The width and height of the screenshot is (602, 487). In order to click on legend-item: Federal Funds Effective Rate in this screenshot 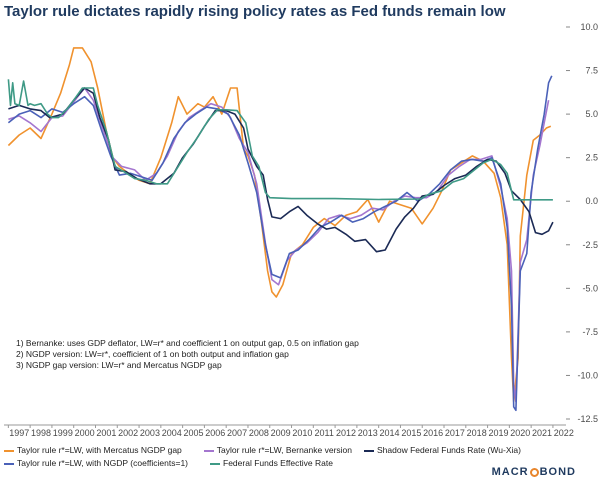, I will do `click(271, 463)`.